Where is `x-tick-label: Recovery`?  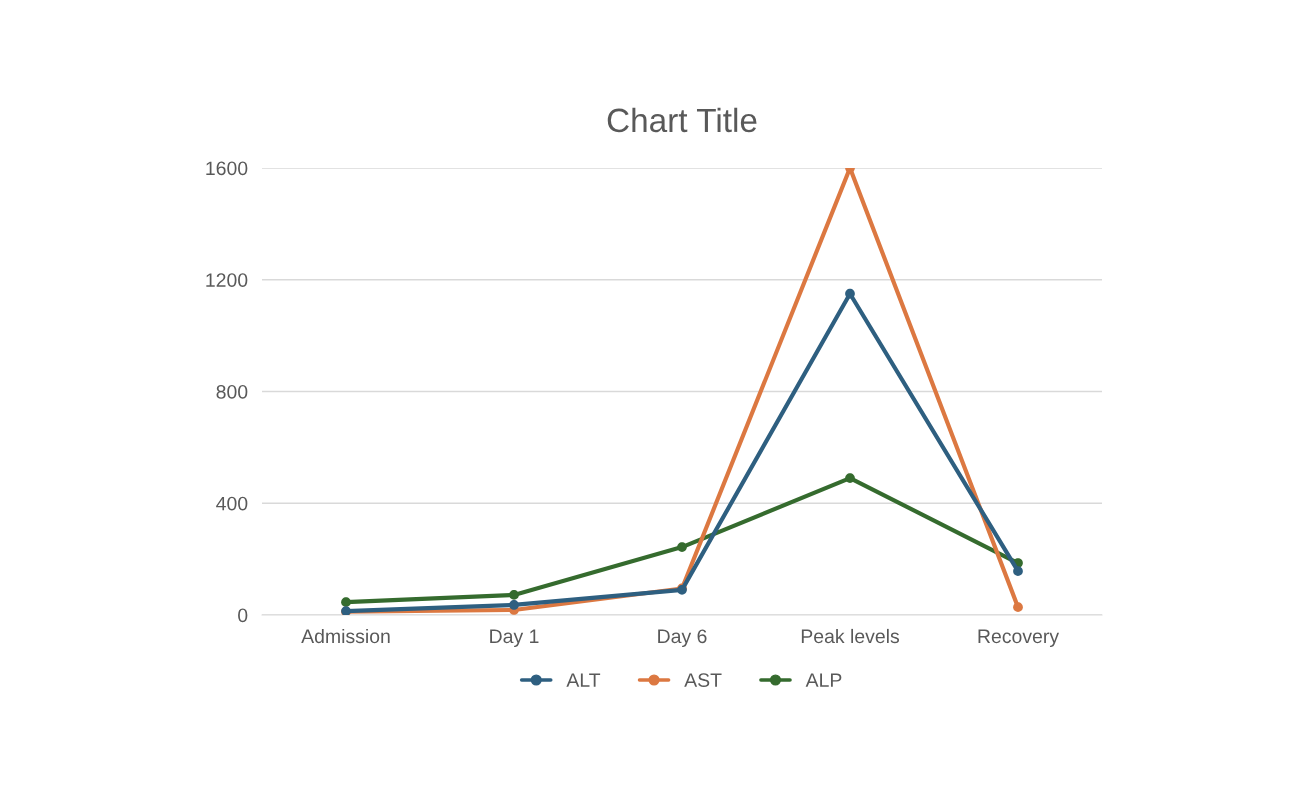
x-tick-label: Recovery is located at coordinates (1019, 638).